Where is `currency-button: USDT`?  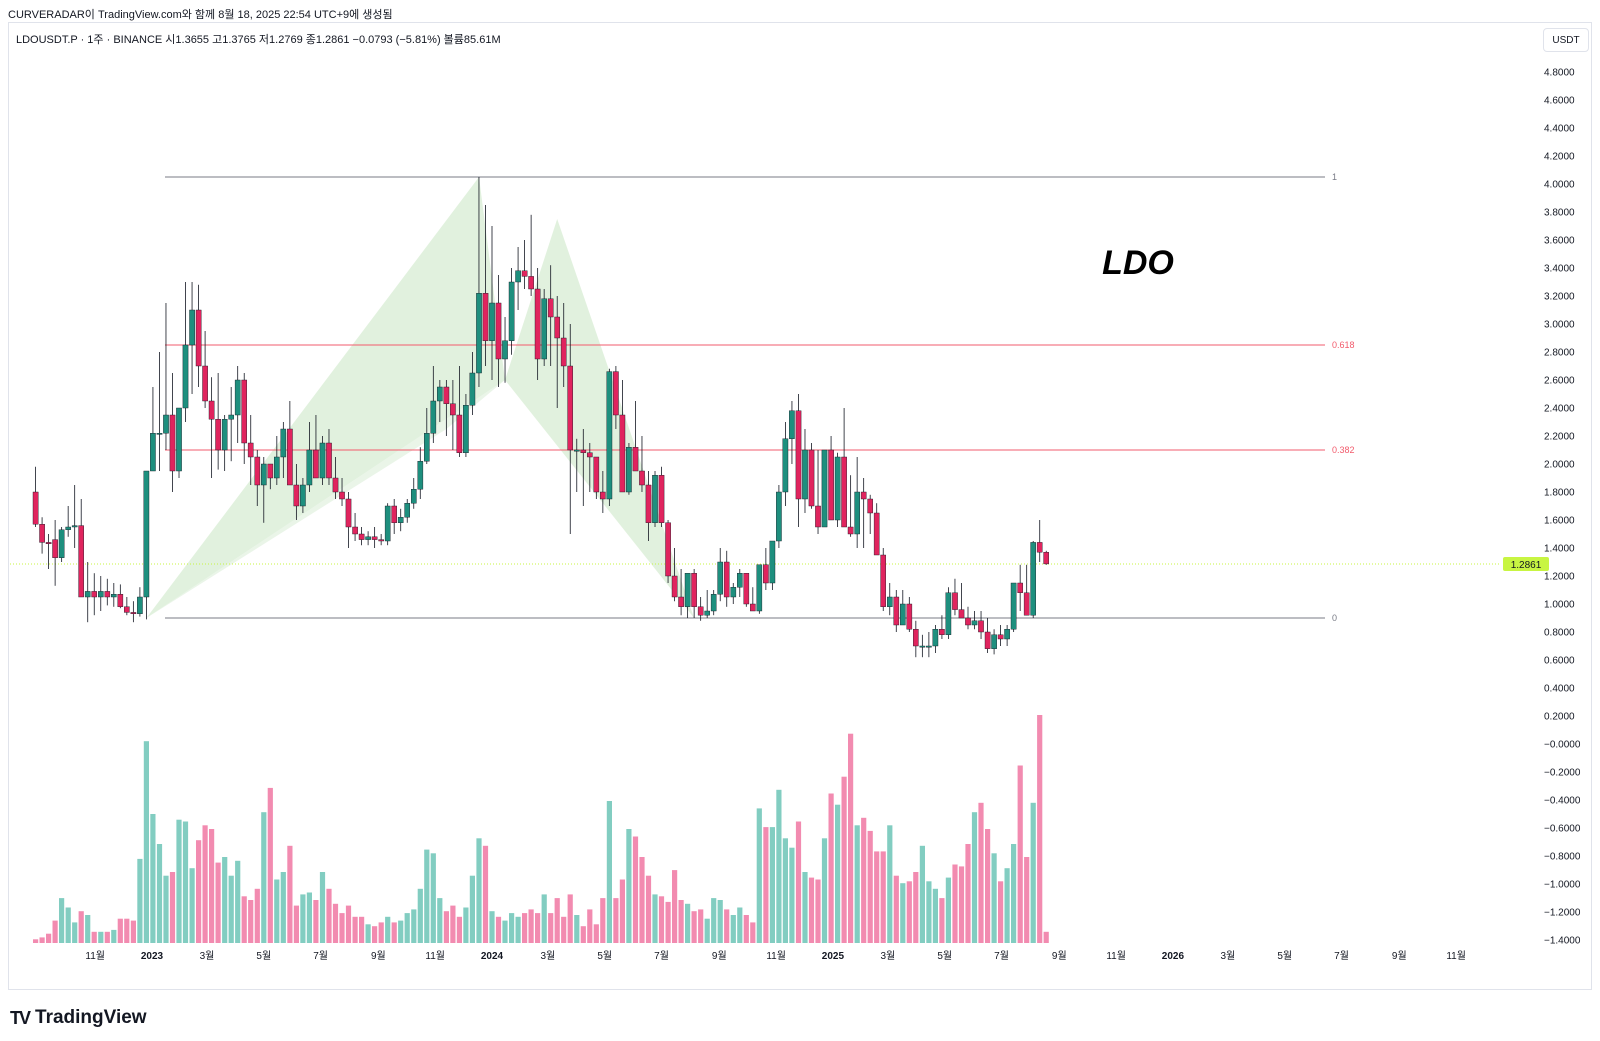 currency-button: USDT is located at coordinates (1566, 40).